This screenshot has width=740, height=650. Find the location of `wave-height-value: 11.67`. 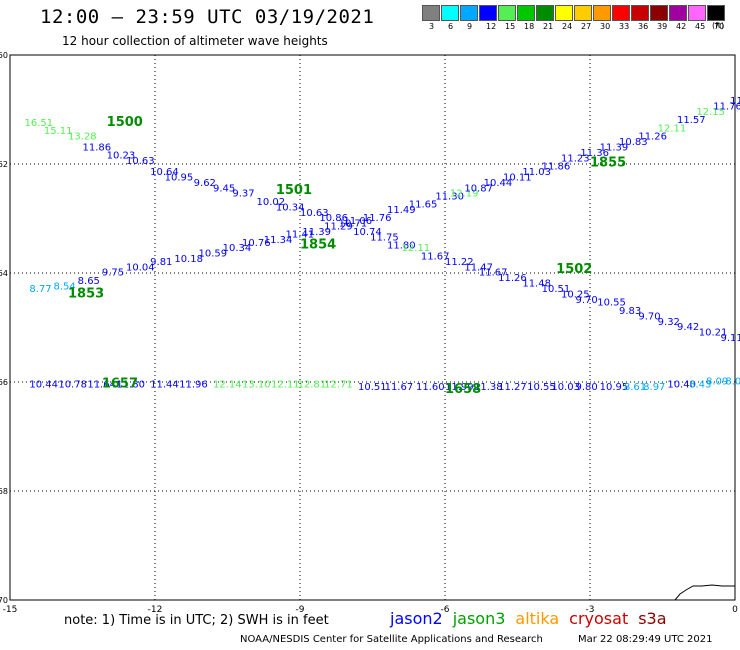

wave-height-value: 11.67 is located at coordinates (435, 256).